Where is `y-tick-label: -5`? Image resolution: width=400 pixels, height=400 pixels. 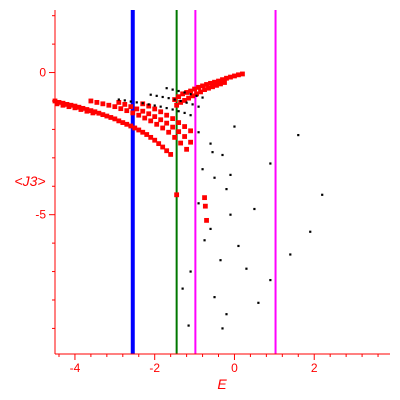
y-tick-label: -5 is located at coordinates (40, 215).